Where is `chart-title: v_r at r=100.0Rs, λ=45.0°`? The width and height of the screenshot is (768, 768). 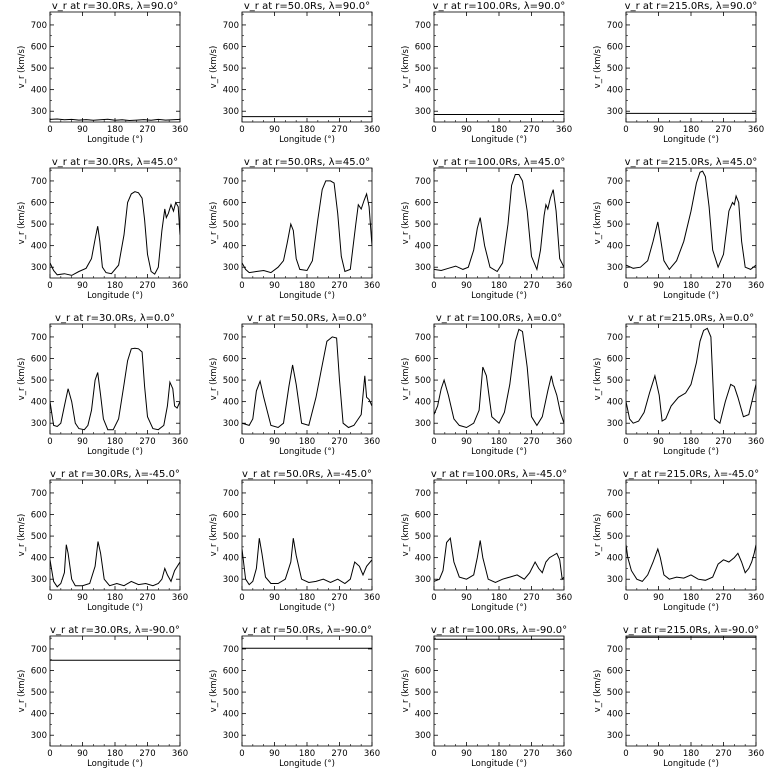
chart-title: v_r at r=100.0Rs, λ=45.0° is located at coordinates (499, 162).